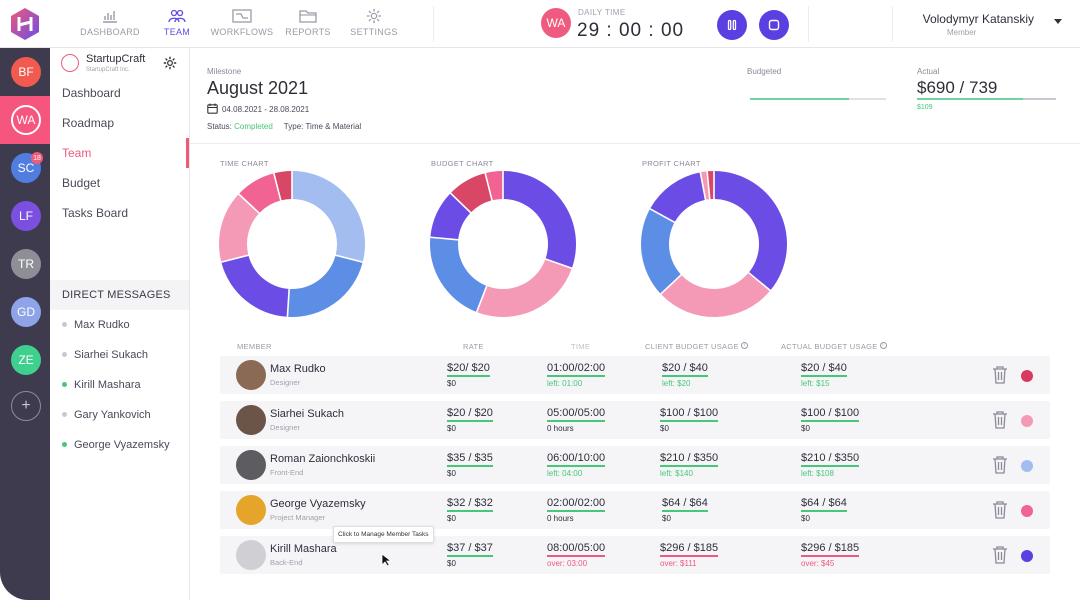 The width and height of the screenshot is (1080, 600). I want to click on pause-button, so click(732, 25).